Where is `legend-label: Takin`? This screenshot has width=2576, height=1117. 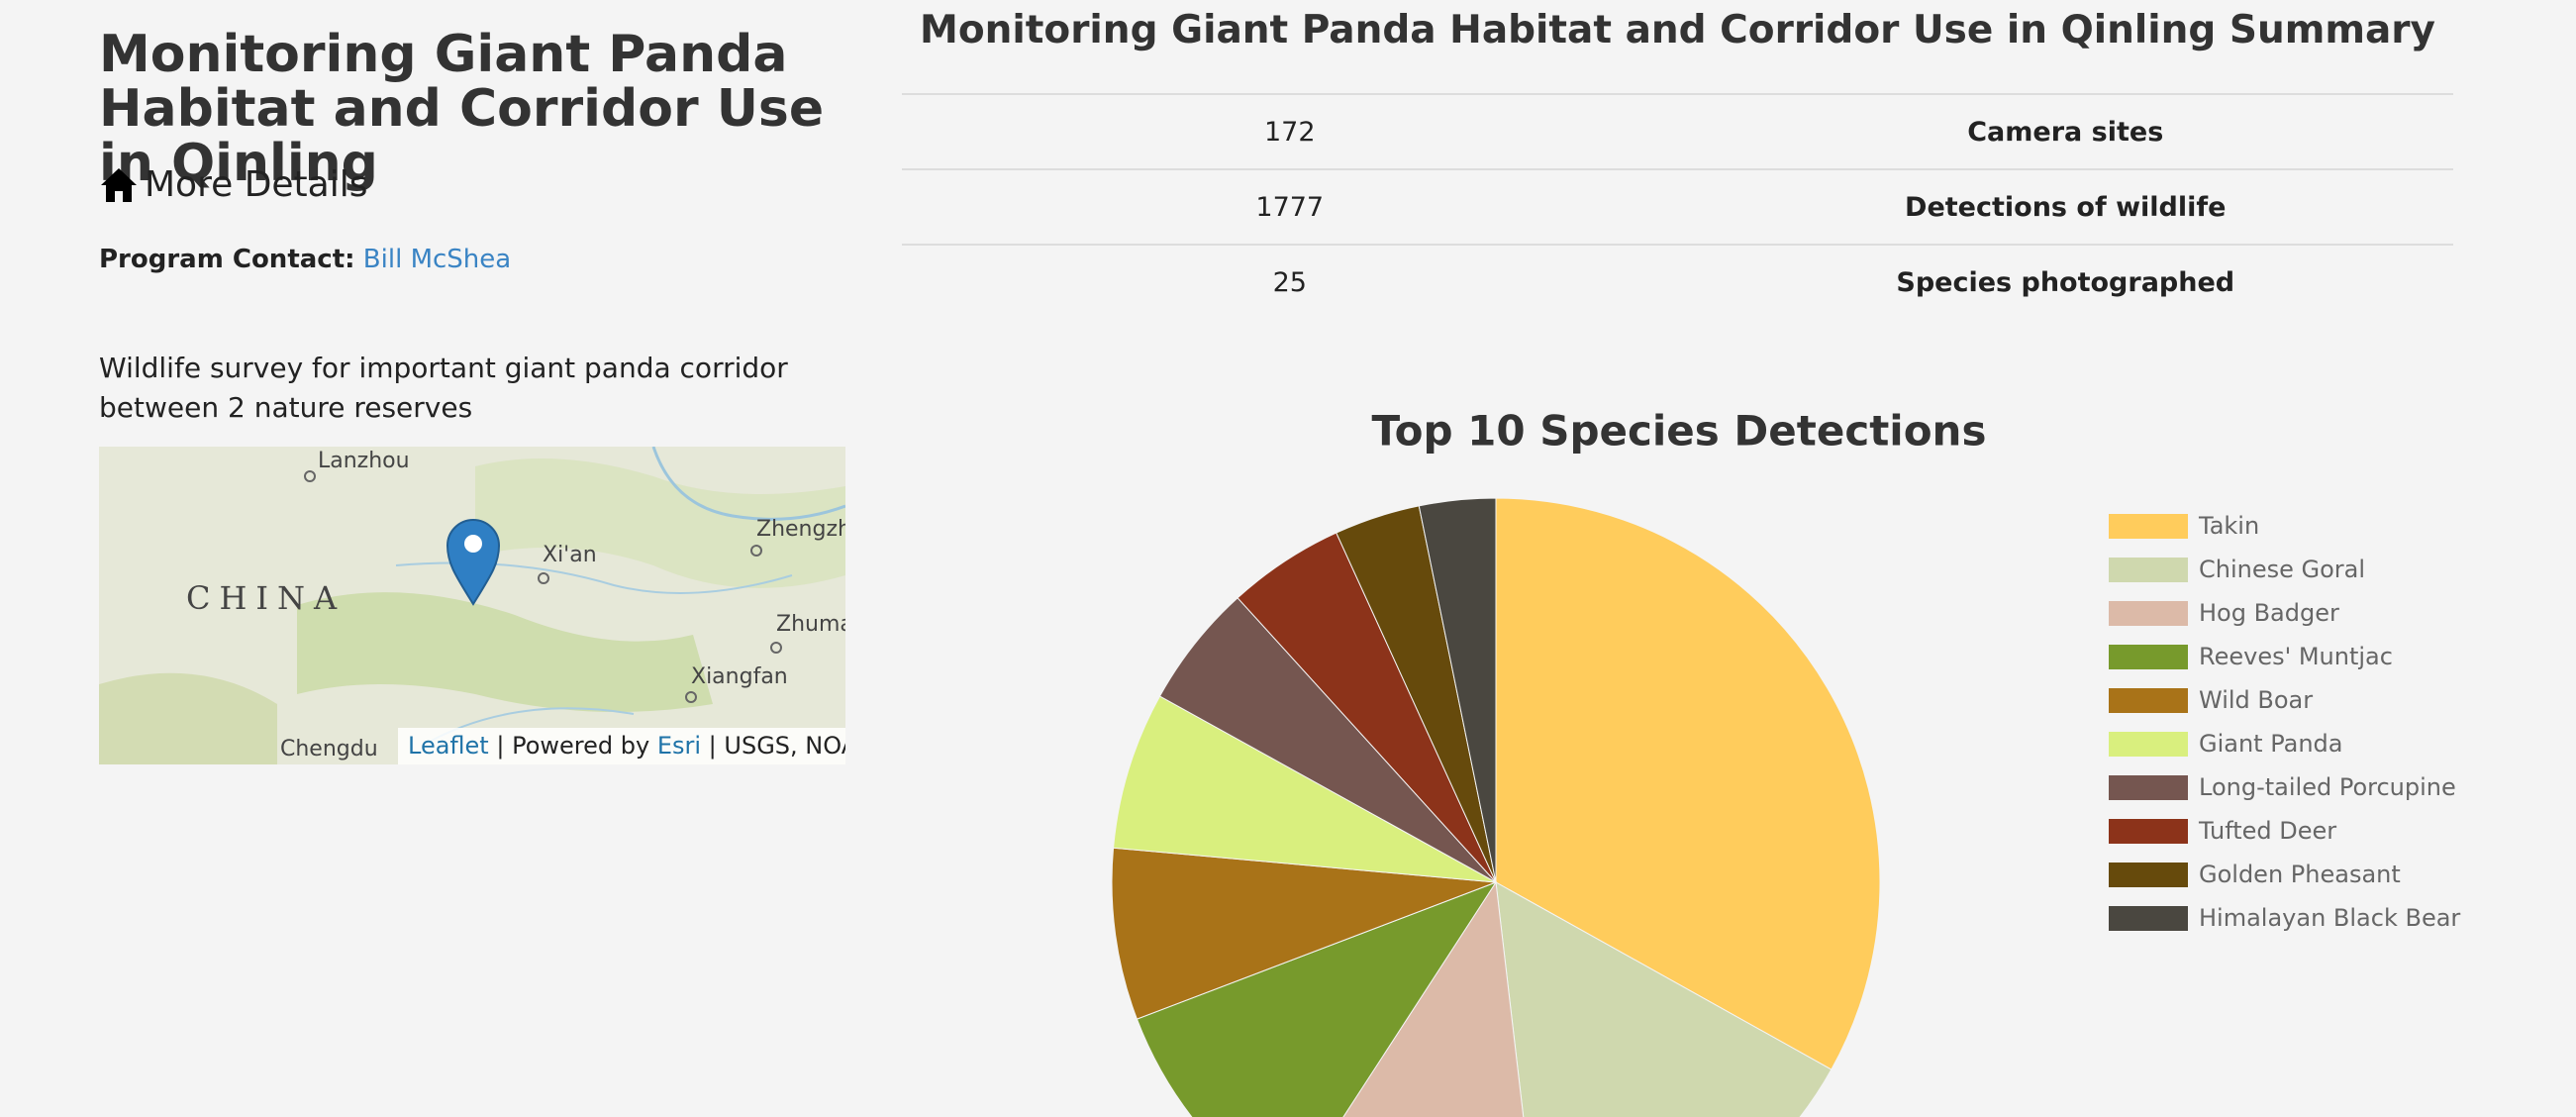 legend-label: Takin is located at coordinates (2228, 526).